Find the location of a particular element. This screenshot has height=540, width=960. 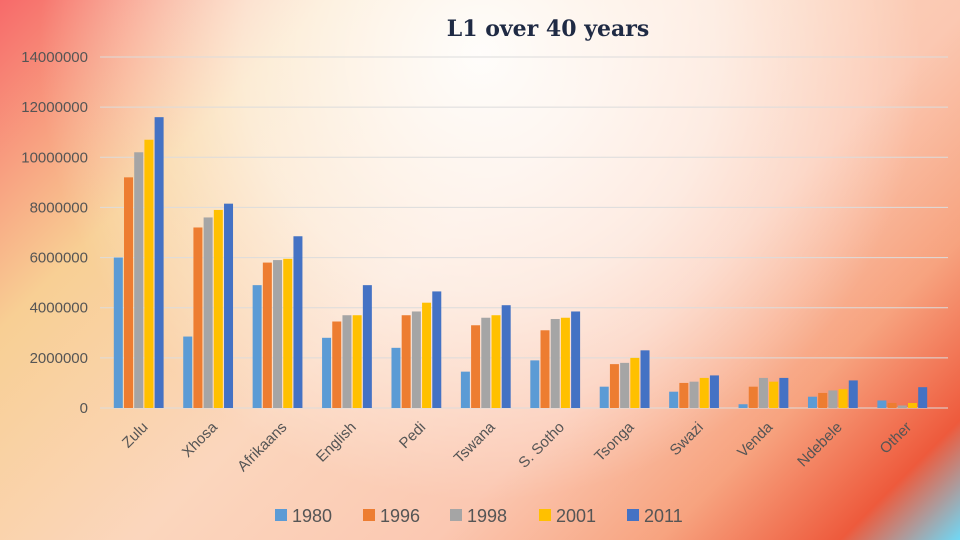

bar-1996-afrikaans is located at coordinates (267, 335).